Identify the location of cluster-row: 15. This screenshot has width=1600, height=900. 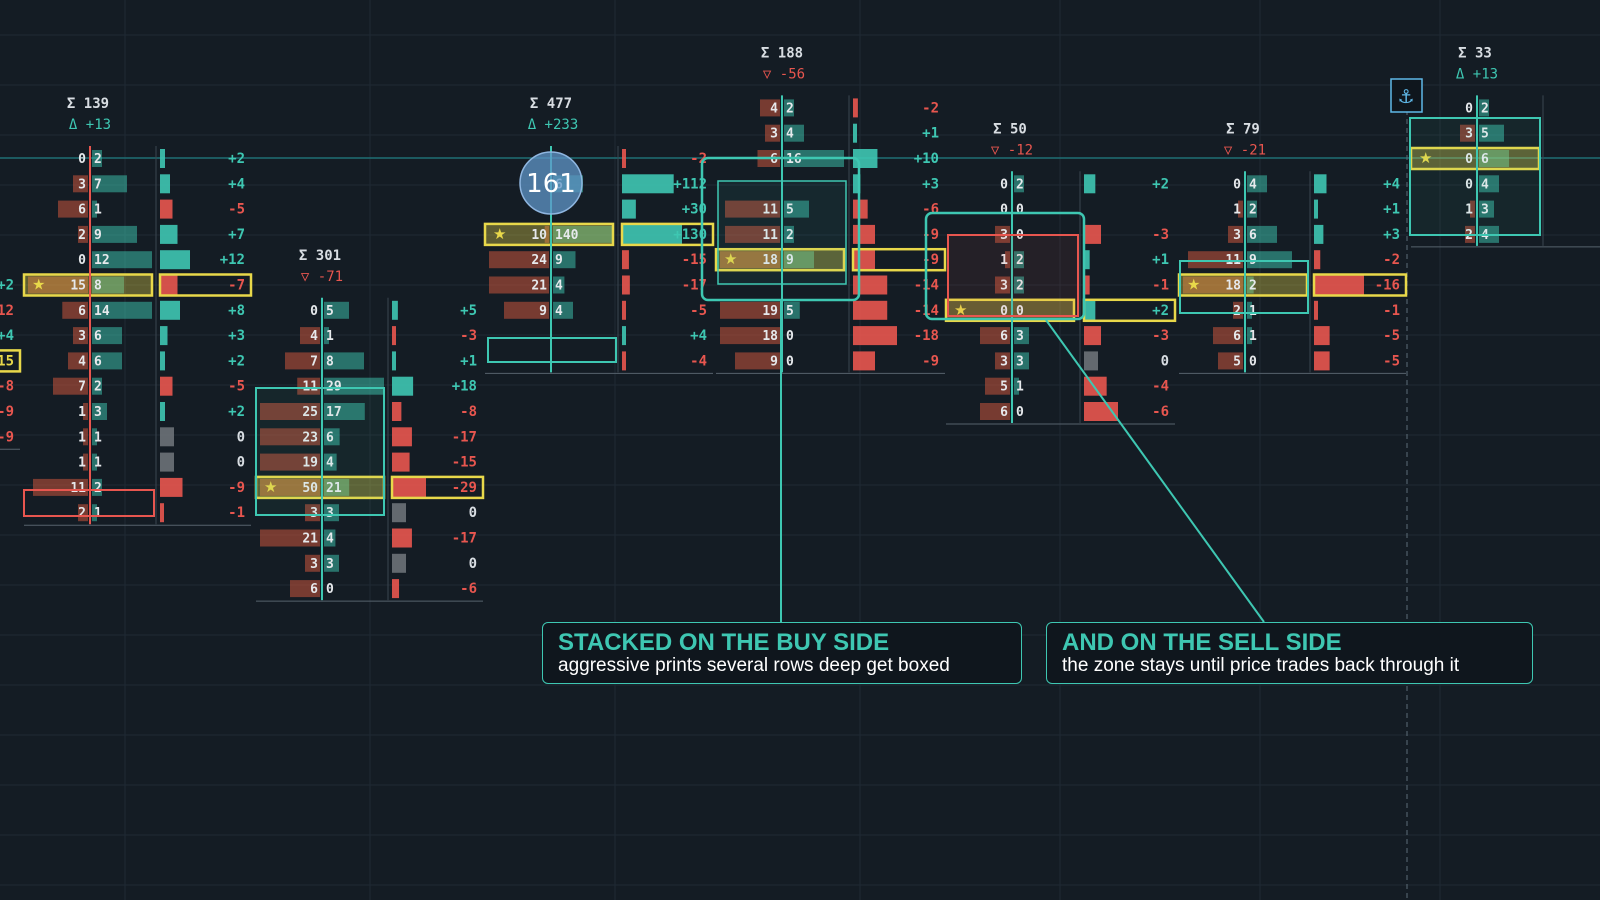
(11, 361).